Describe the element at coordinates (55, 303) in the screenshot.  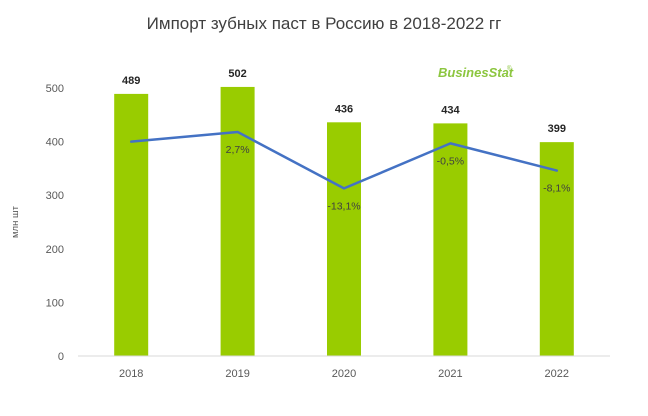
I see `y-tick-label: 100` at that location.